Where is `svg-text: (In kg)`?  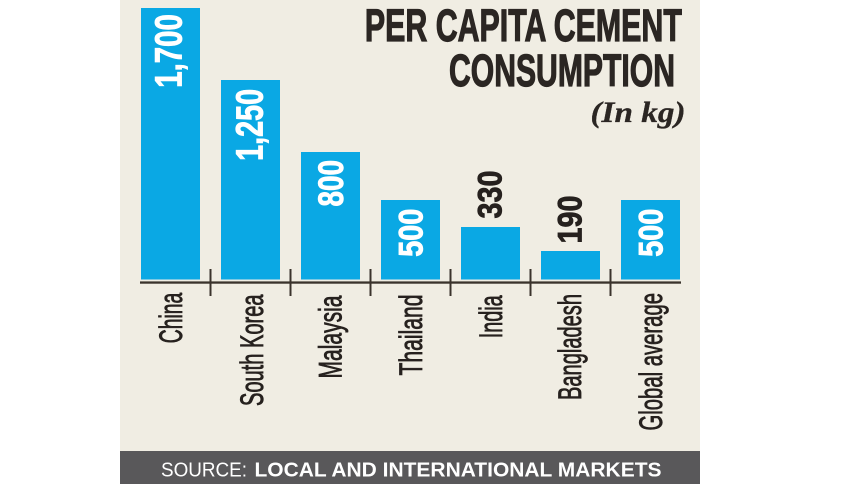
svg-text: (In kg) is located at coordinates (638, 112).